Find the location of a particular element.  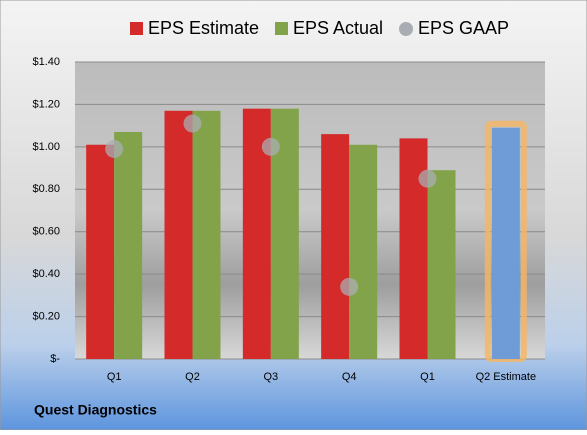

x-tick-label: Q2 is located at coordinates (192, 377).